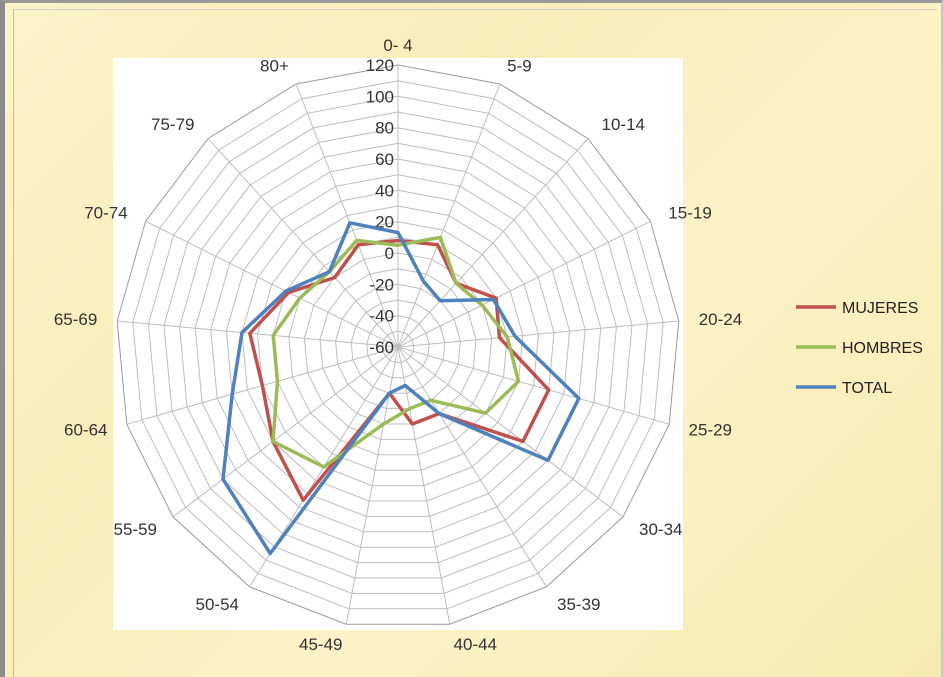 The image size is (943, 677). What do you see at coordinates (720, 319) in the screenshot?
I see `category-label: 20-24` at bounding box center [720, 319].